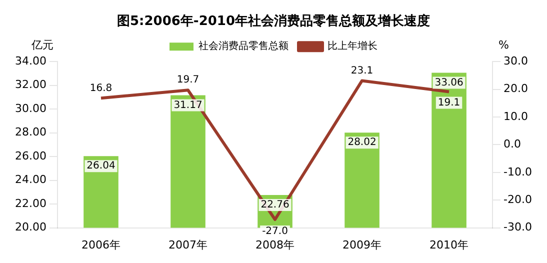  What do you see at coordinates (513, 144) in the screenshot?
I see `y2-tick-label: 0.0` at bounding box center [513, 144].